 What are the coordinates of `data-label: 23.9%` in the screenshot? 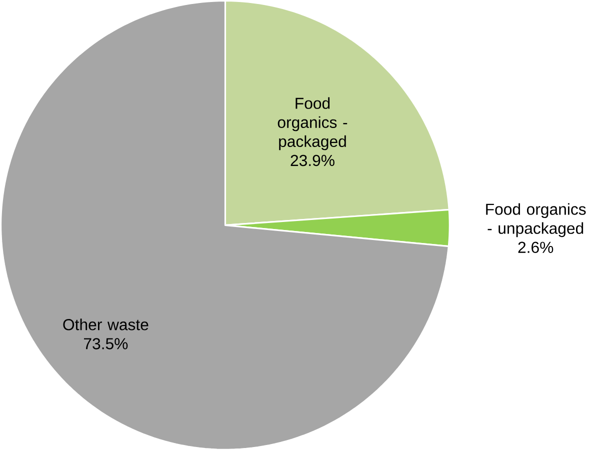 It's located at (312, 160).